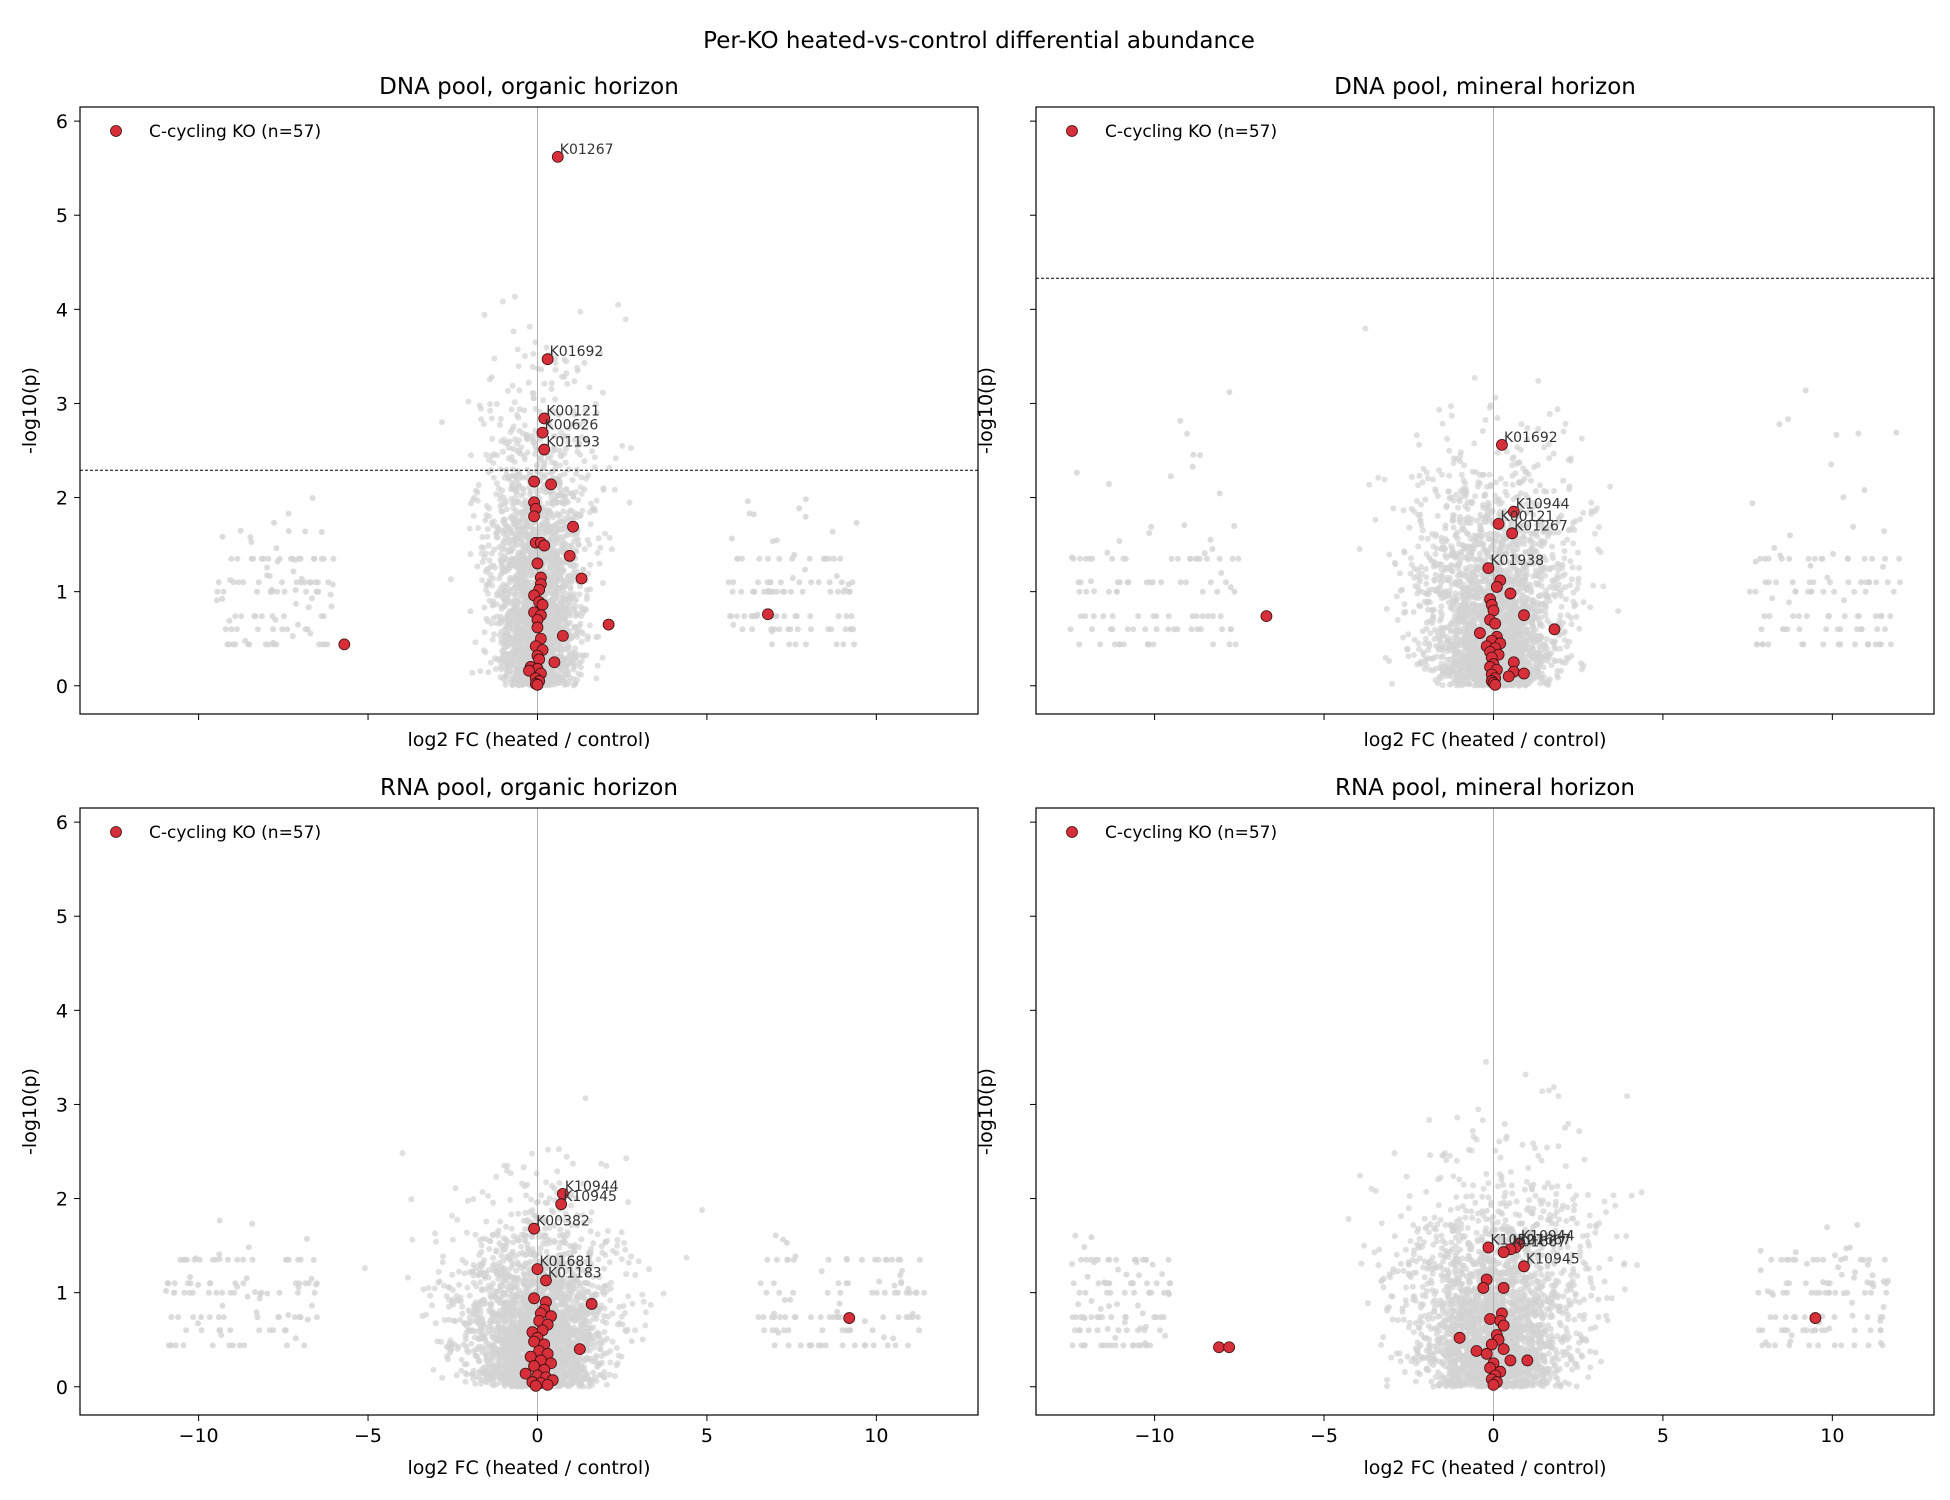 The image size is (1950, 1500). Describe the element at coordinates (544, 418) in the screenshot. I see `ko-point` at that location.